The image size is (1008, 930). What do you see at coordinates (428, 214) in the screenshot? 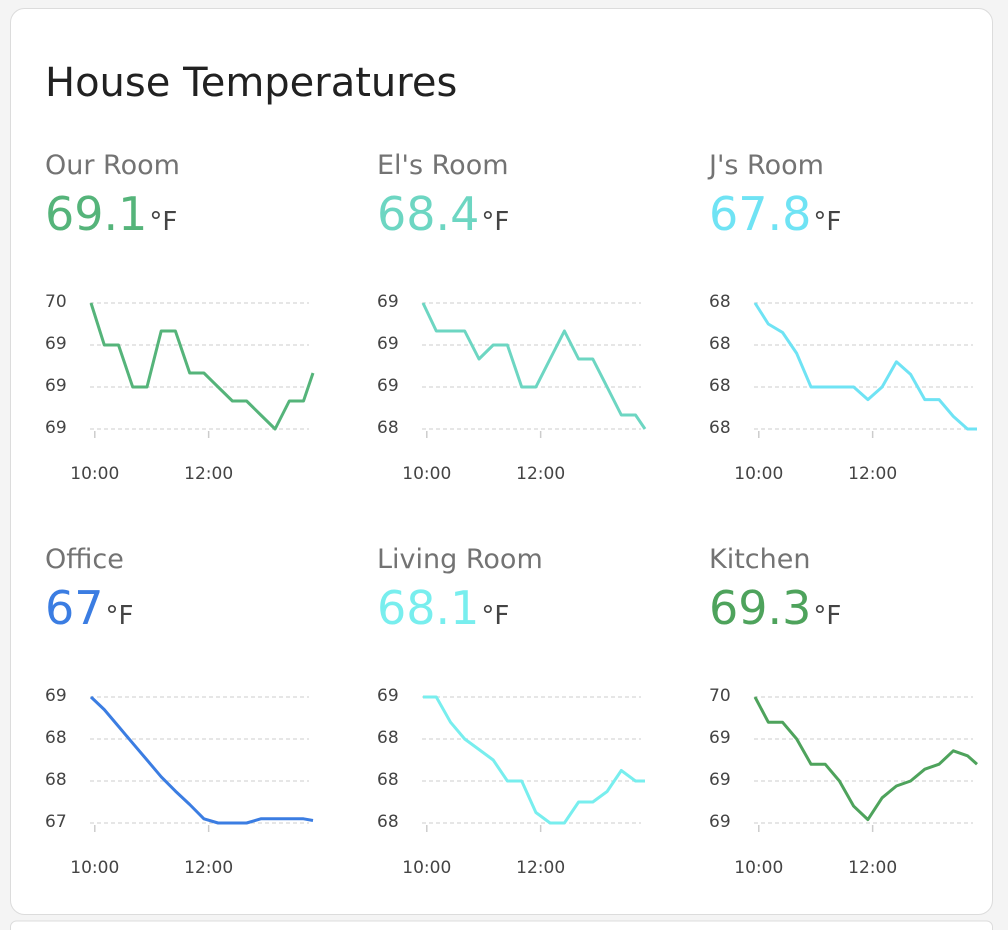
I see `value: 68.4` at bounding box center [428, 214].